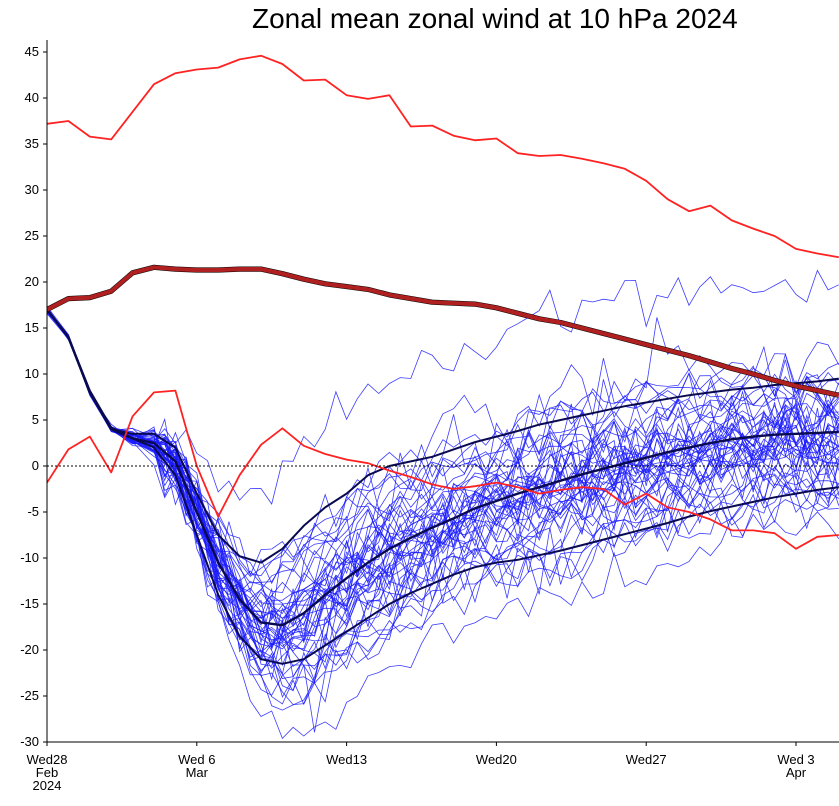 This screenshot has height=806, width=839. What do you see at coordinates (29, 649) in the screenshot?
I see `y-tick-label: -20` at bounding box center [29, 649].